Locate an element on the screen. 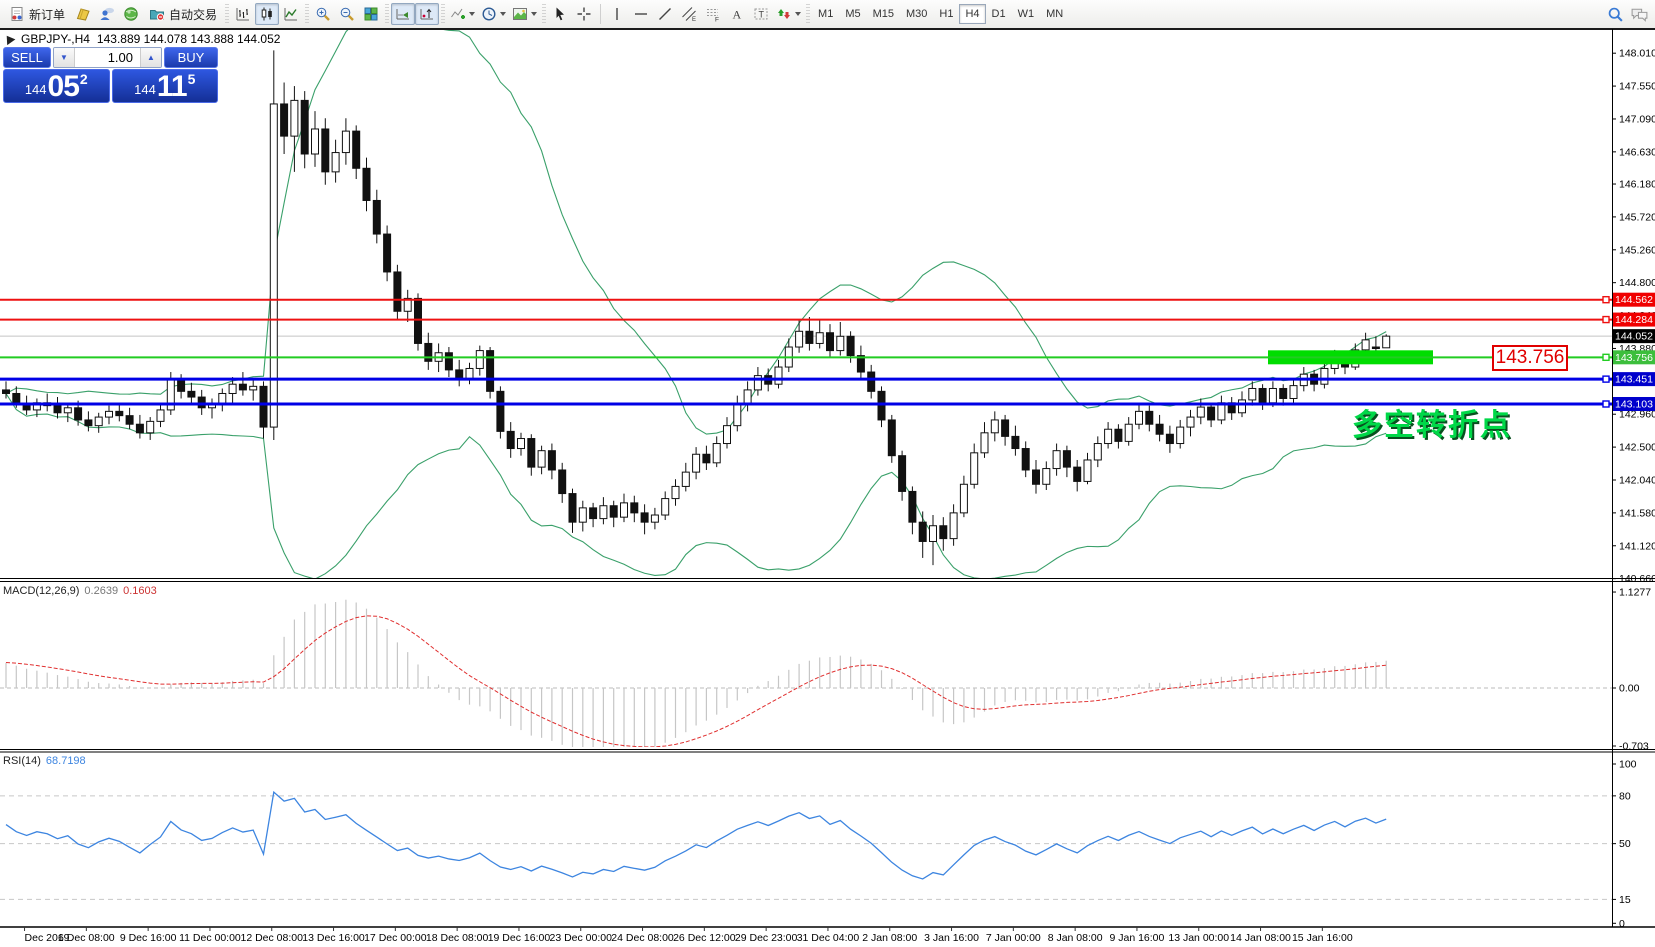 The image size is (1655, 947). text-icon: A is located at coordinates (737, 15).